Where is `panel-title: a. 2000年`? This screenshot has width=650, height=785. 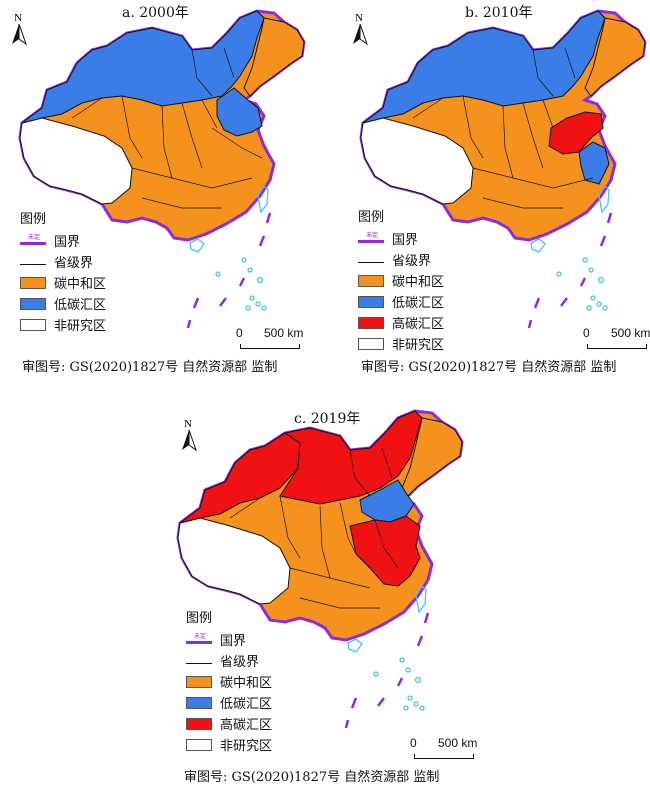 panel-title: a. 2000年 is located at coordinates (155, 13).